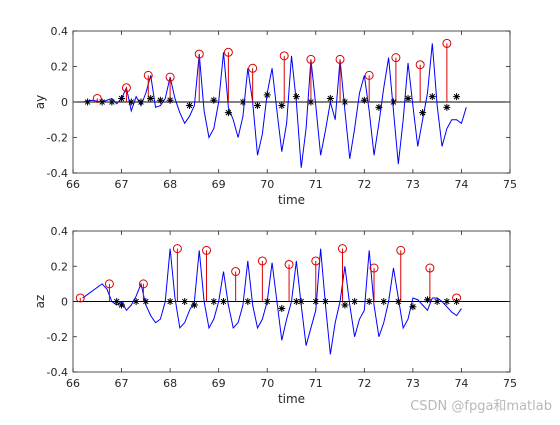 Image resolution: width=560 pixels, height=425 pixels. I want to click on y-axis-label: ay, so click(40, 102).